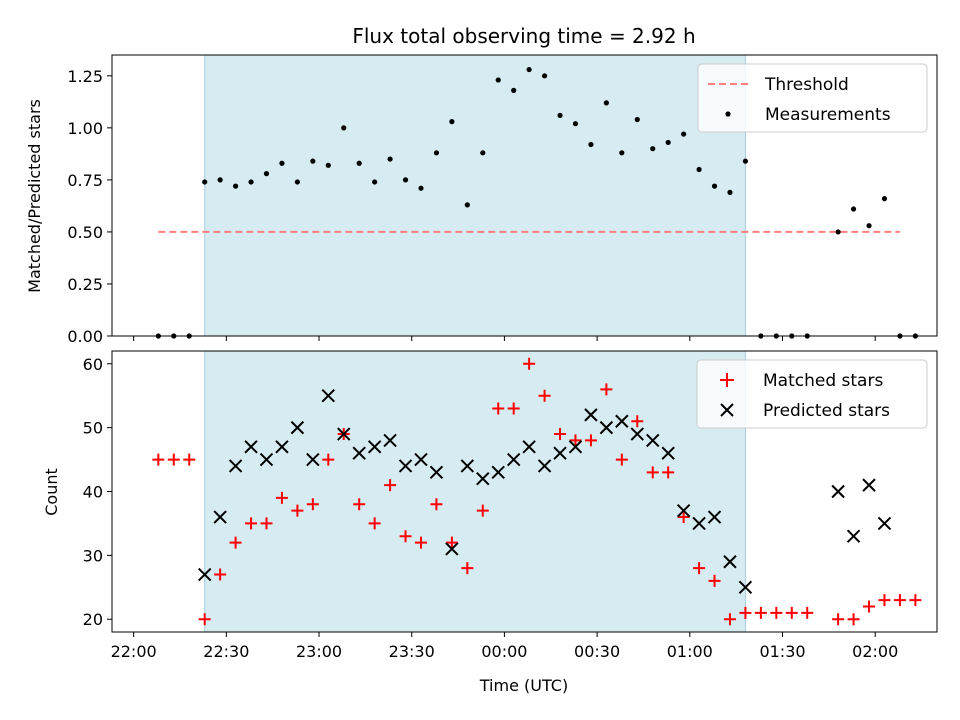 The height and width of the screenshot is (720, 960). I want to click on x-tick-label: 00:30, so click(597, 651).